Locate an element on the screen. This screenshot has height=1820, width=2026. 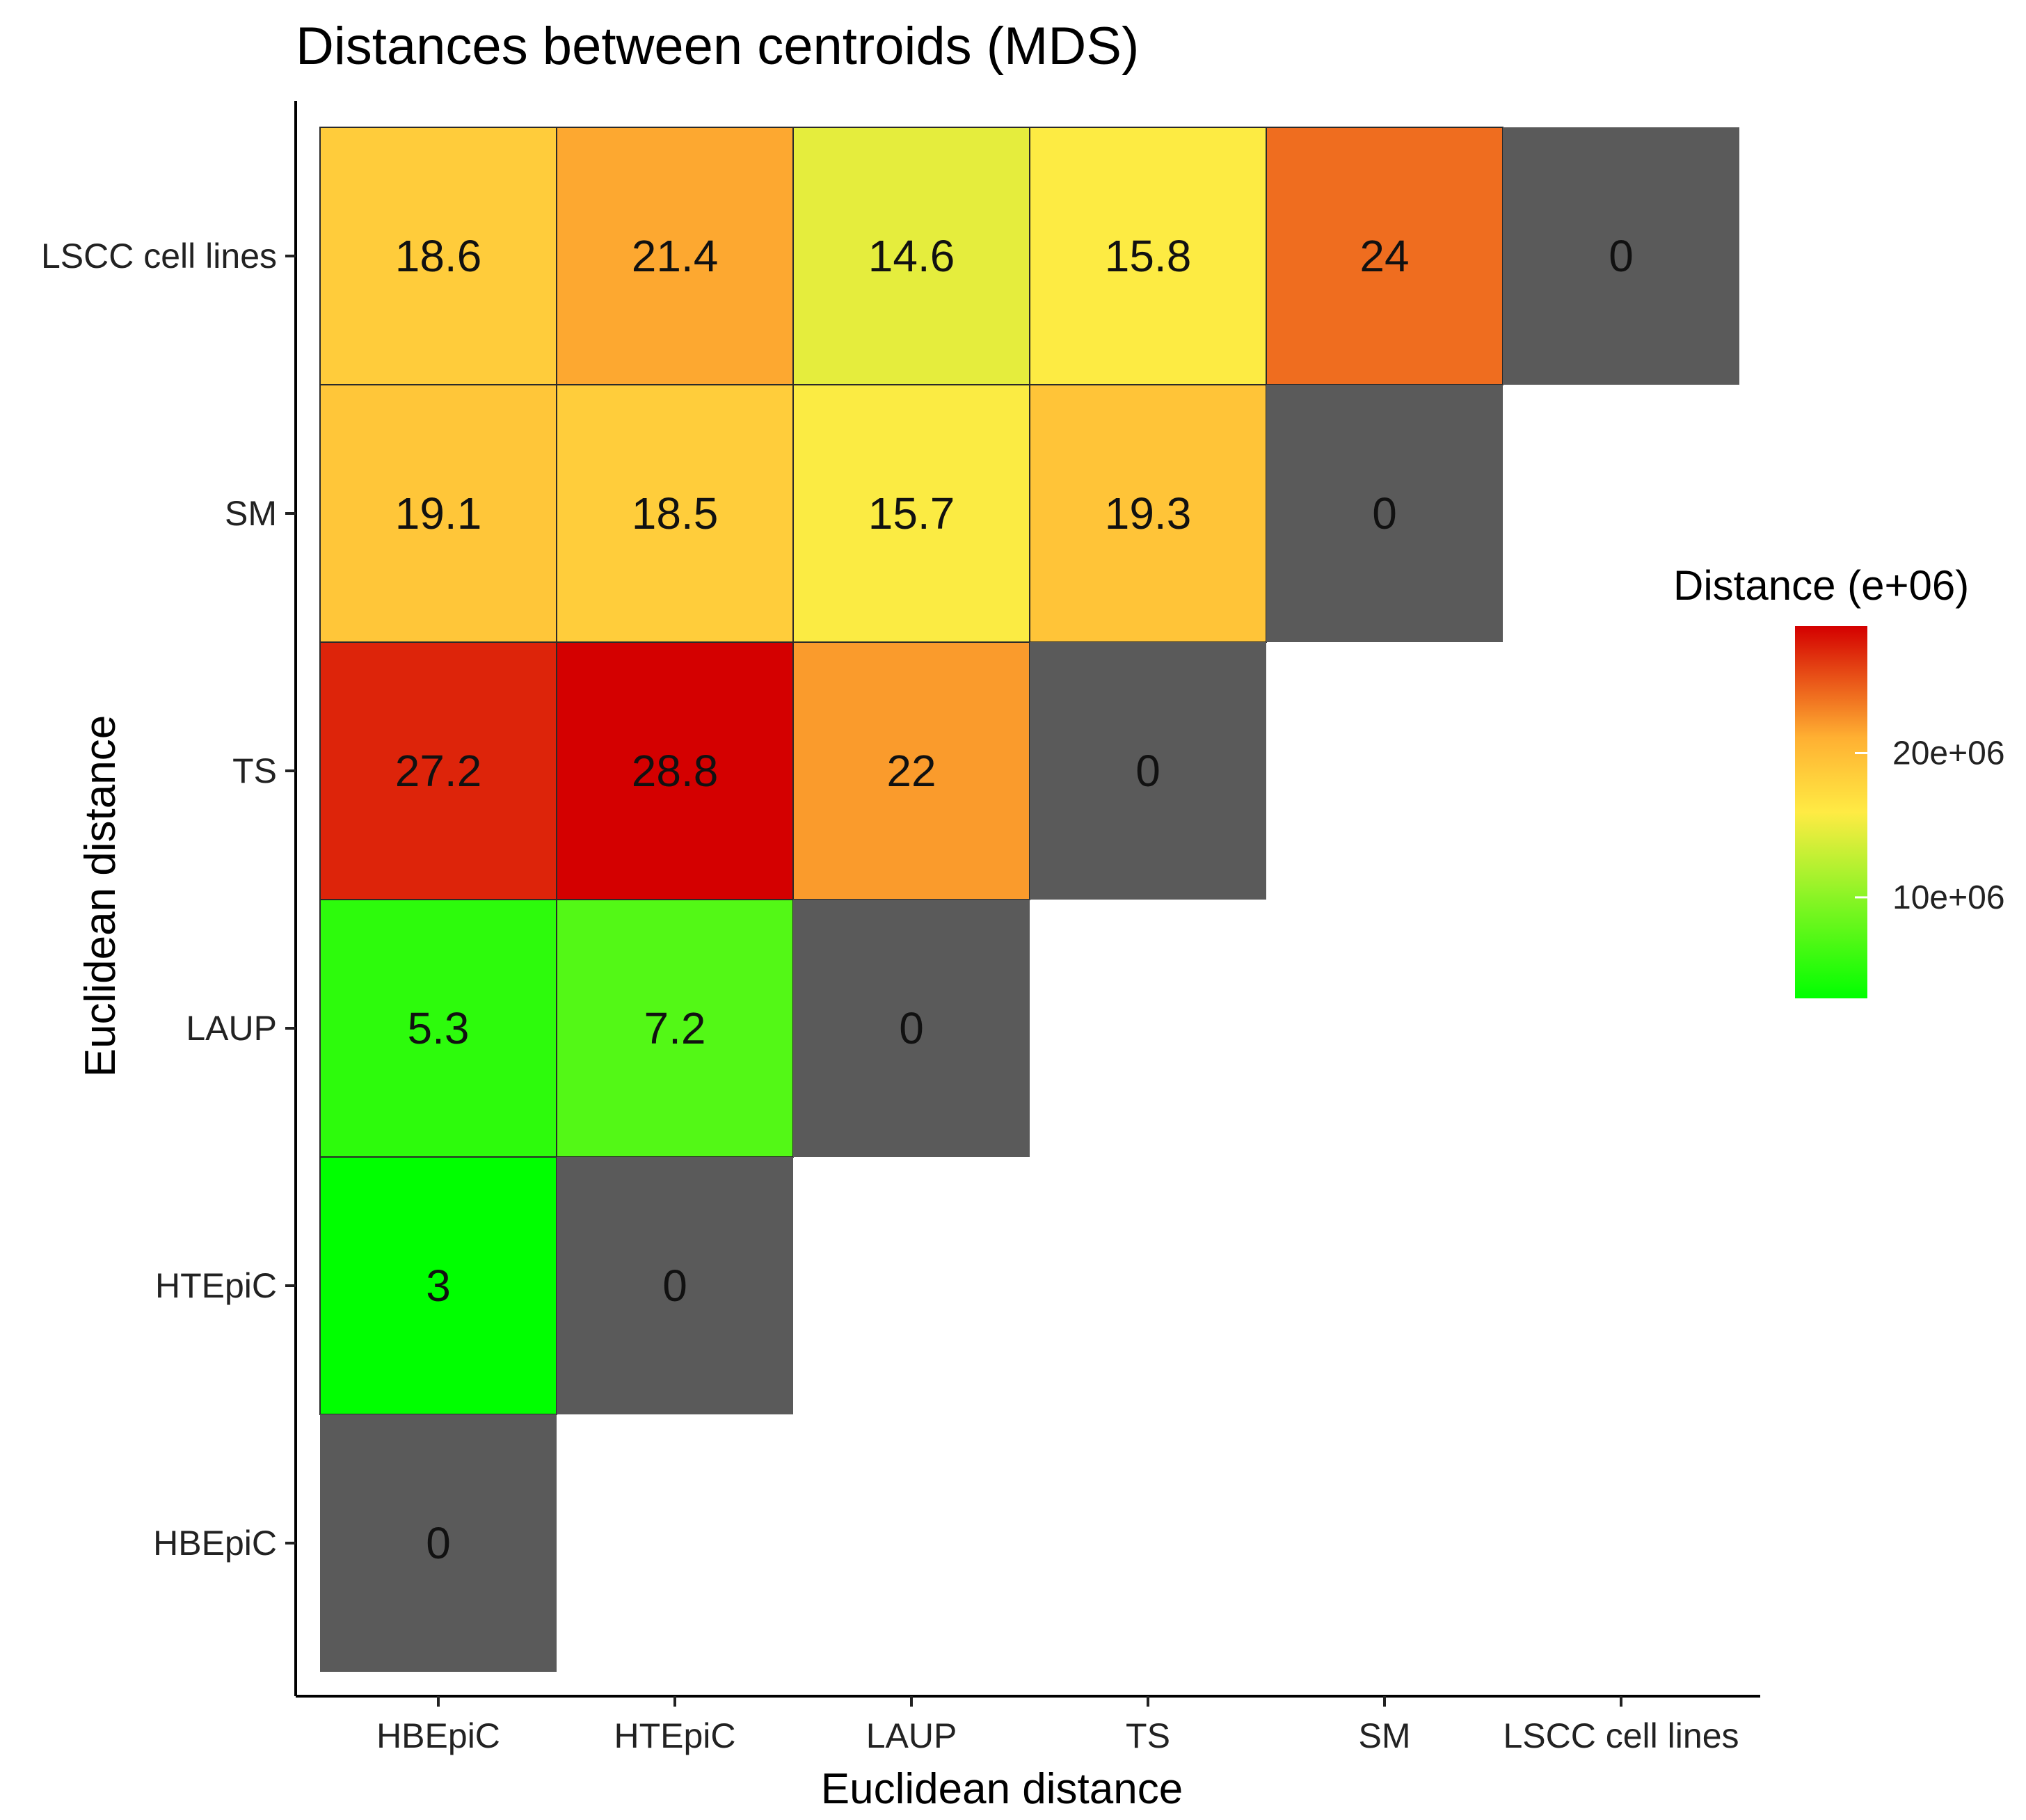
x-ticks: HBEpiC HTEpiC LAUP TS SM LSCC cell lines is located at coordinates (1057, 1725).